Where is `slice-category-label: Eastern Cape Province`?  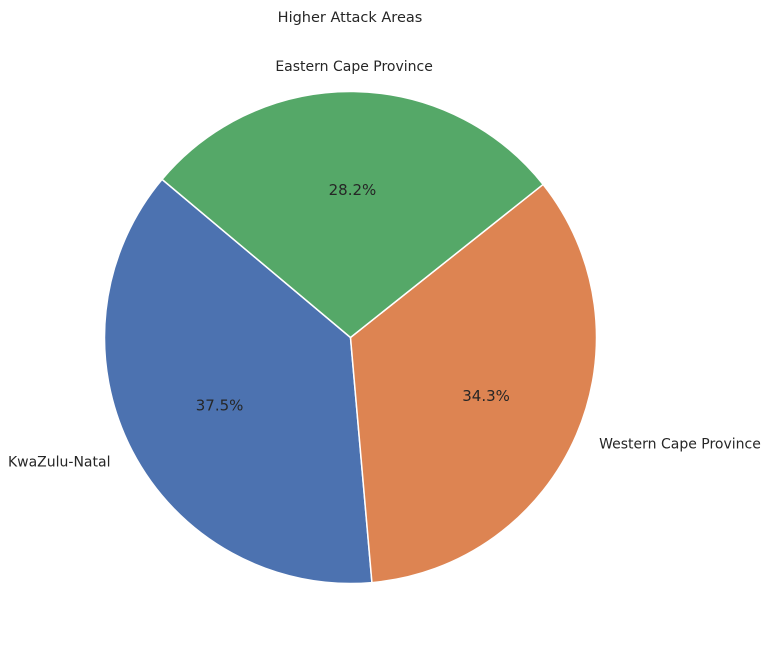 slice-category-label: Eastern Cape Province is located at coordinates (354, 67).